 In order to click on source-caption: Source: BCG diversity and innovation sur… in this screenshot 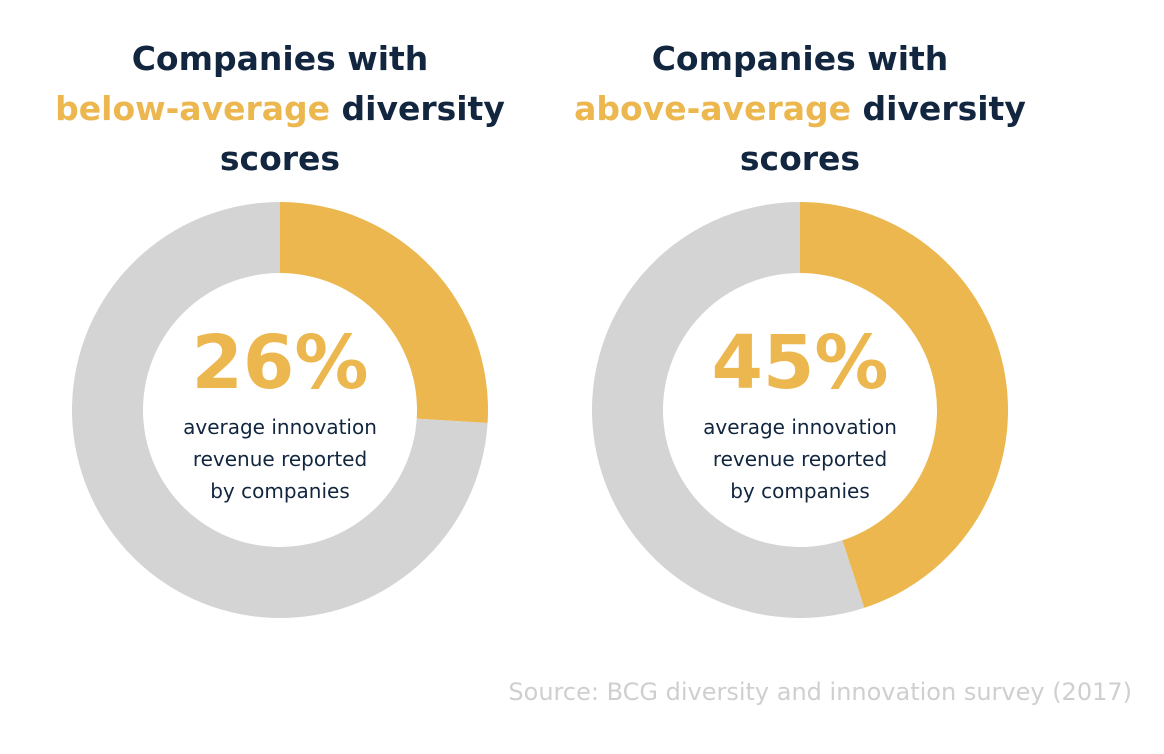, I will do `click(820, 692)`.